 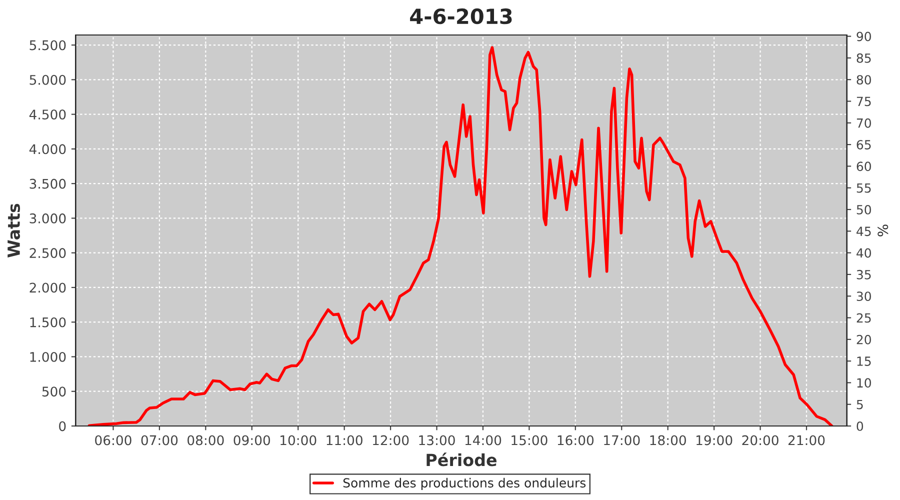 What do you see at coordinates (483, 440) in the screenshot?
I see `x-tick-label: 14:00` at bounding box center [483, 440].